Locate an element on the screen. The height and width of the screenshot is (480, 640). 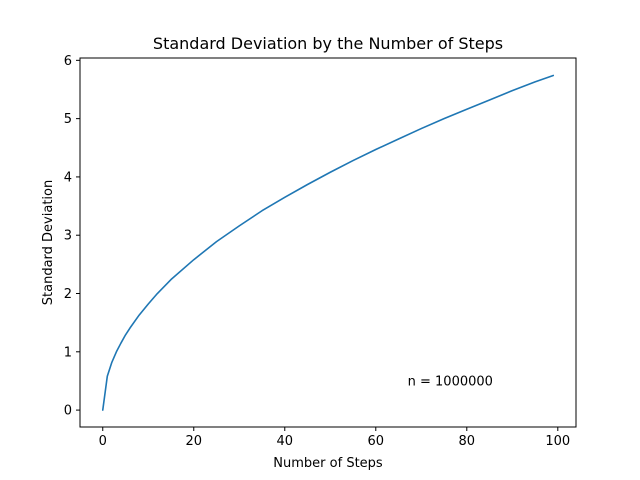
y-axis: 0 1 2 3 4 5 6 is located at coordinates (72, 236).